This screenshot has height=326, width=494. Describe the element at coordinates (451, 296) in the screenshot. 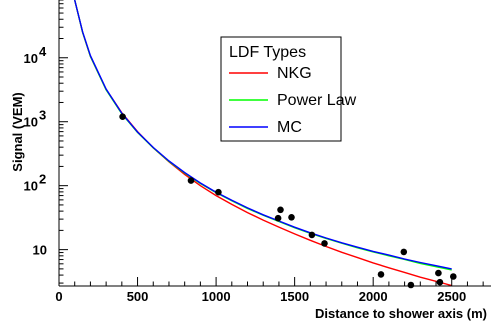

I see `x-tick-label: 2500` at that location.